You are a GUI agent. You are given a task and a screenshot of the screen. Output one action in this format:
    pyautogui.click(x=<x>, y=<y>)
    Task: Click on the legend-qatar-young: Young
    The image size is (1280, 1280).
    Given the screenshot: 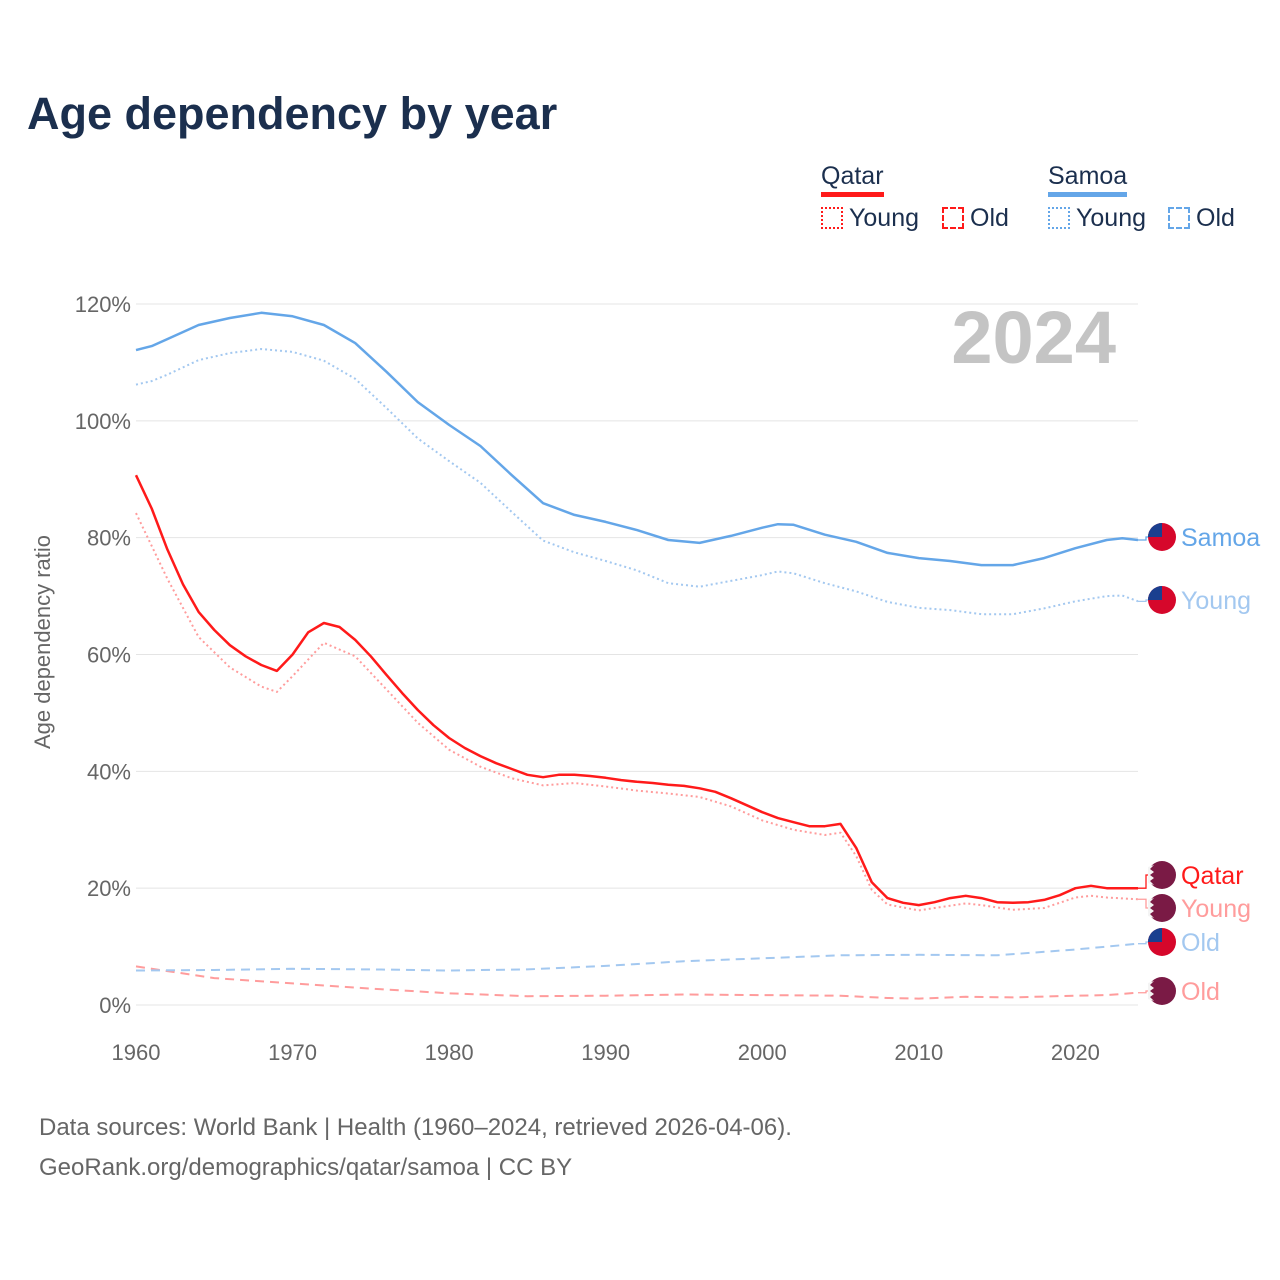 What is the action you would take?
    pyautogui.click(x=870, y=218)
    